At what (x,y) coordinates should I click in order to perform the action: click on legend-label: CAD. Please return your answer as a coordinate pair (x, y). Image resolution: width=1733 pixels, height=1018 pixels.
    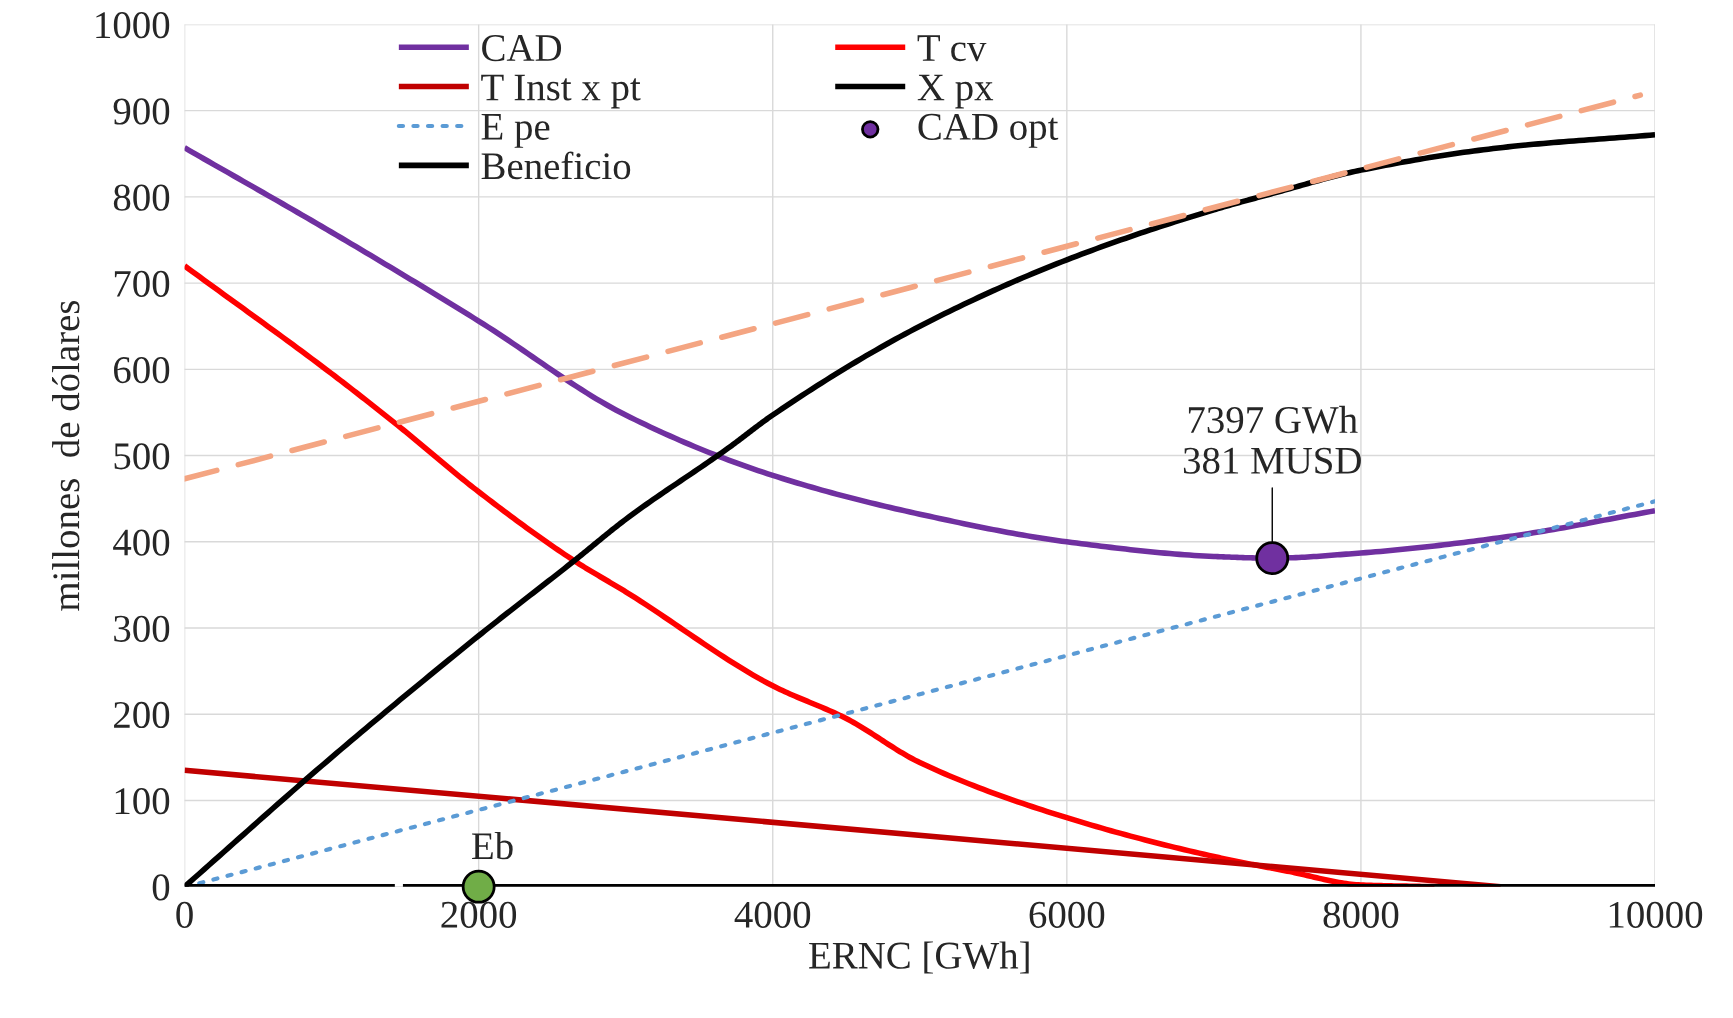
    Looking at the image, I should click on (522, 48).